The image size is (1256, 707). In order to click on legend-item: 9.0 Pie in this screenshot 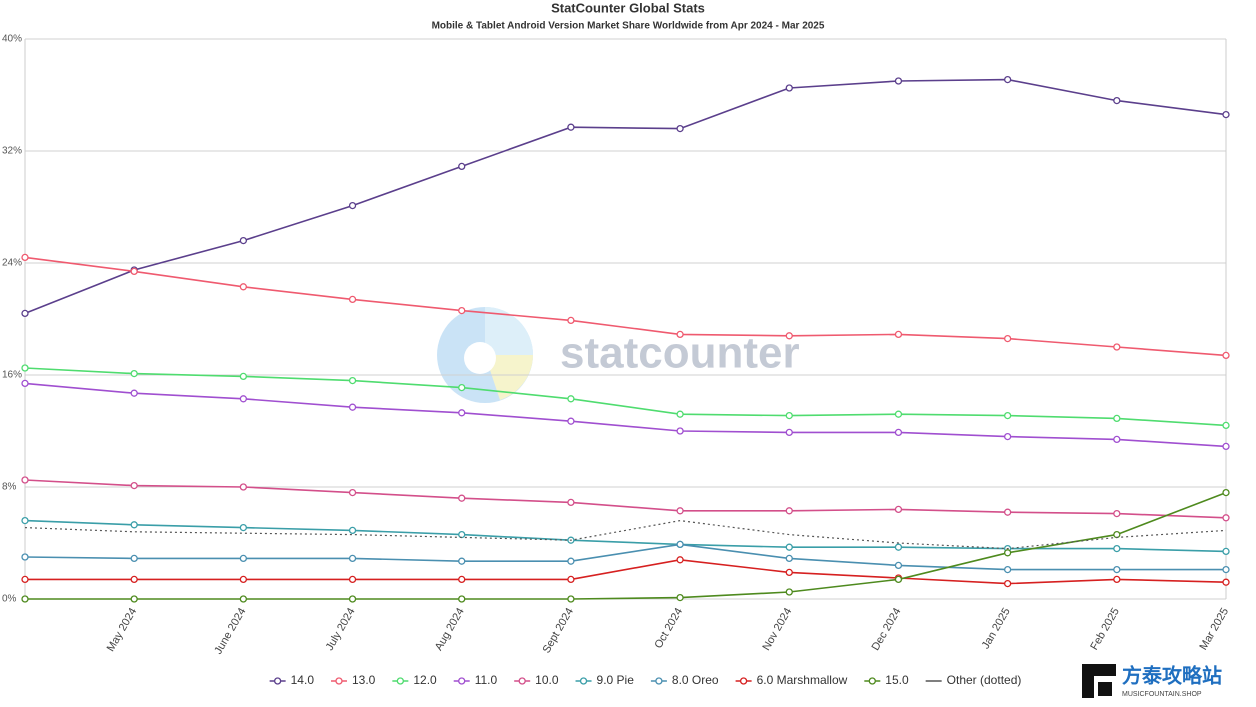, I will do `click(605, 680)`.